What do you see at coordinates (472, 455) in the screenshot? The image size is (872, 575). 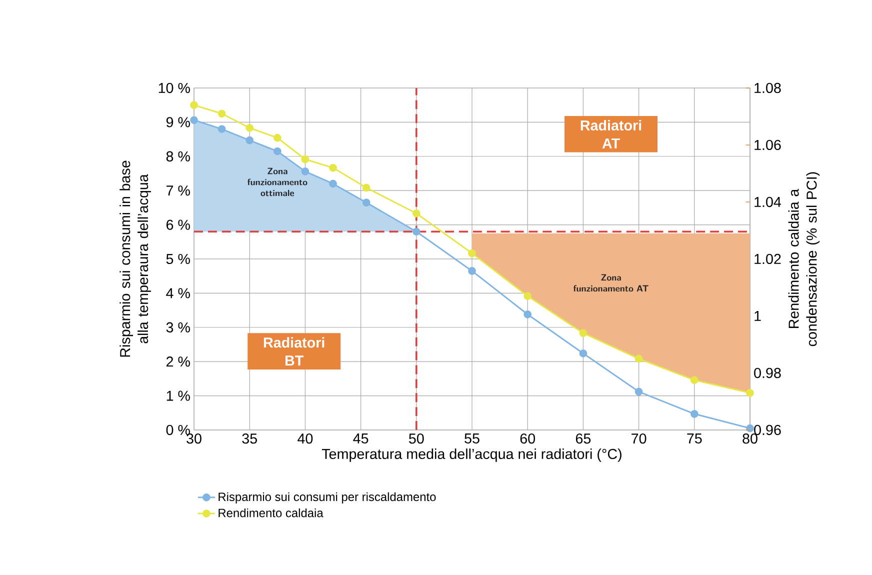 I see `x-axis-title: Temperatura media dell’acqua nei radiatori (°C)` at bounding box center [472, 455].